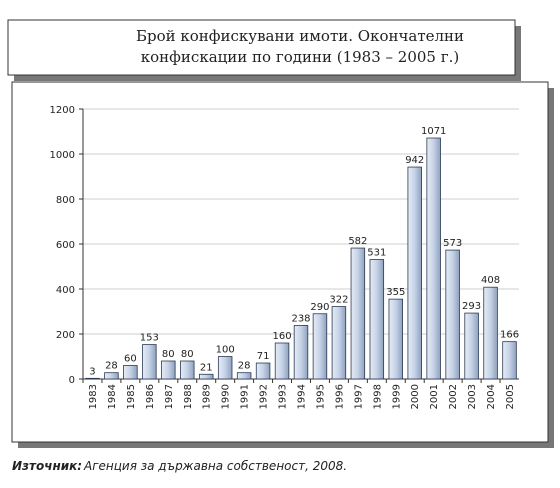 This screenshot has width=560, height=488. What do you see at coordinates (509, 335) in the screenshot?
I see `value-label: 166` at bounding box center [509, 335].